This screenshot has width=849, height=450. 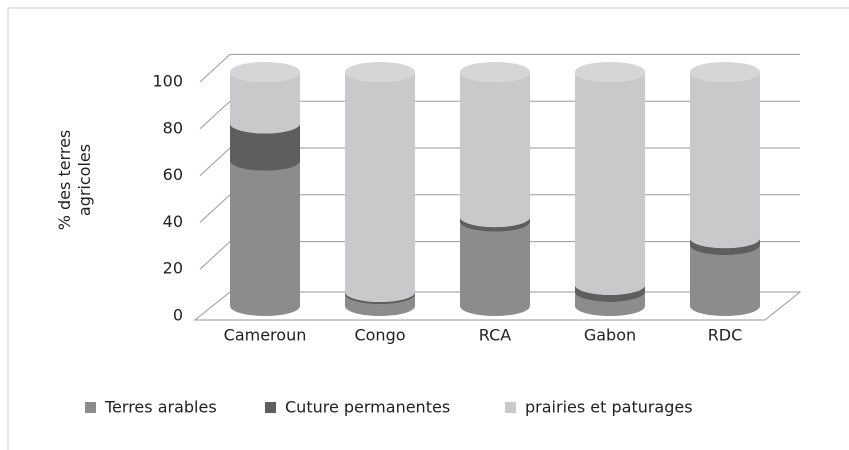 I want to click on y-axis-label: % des terres agricoles, so click(x=74, y=180).